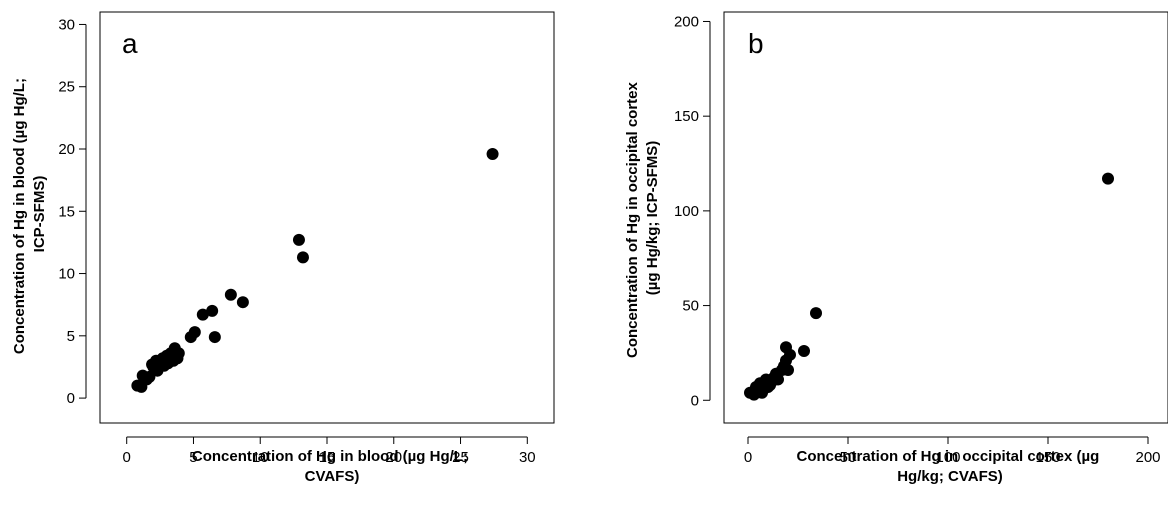 The width and height of the screenshot is (1168, 515). What do you see at coordinates (848, 457) in the screenshot?
I see `panel-b-x-tick-label: 50` at bounding box center [848, 457].